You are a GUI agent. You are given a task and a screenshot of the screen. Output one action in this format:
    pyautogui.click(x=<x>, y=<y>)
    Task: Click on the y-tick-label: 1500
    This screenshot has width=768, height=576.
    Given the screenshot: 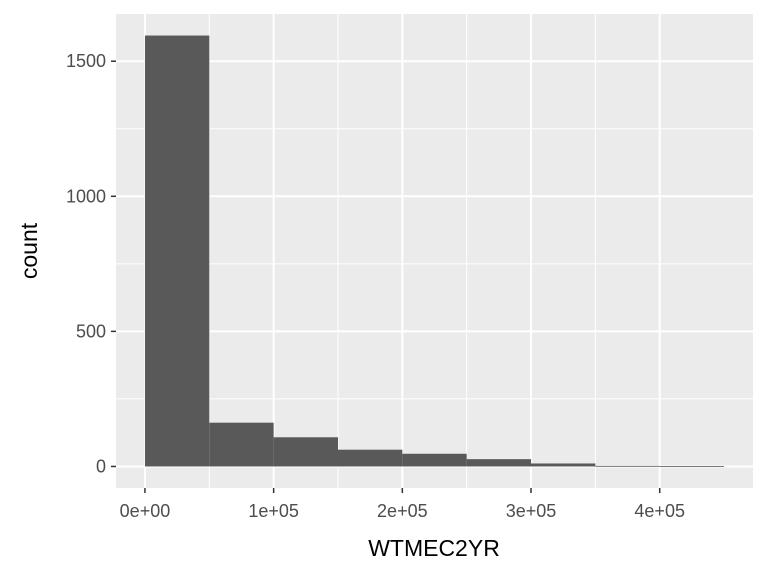 What is the action you would take?
    pyautogui.click(x=86, y=61)
    